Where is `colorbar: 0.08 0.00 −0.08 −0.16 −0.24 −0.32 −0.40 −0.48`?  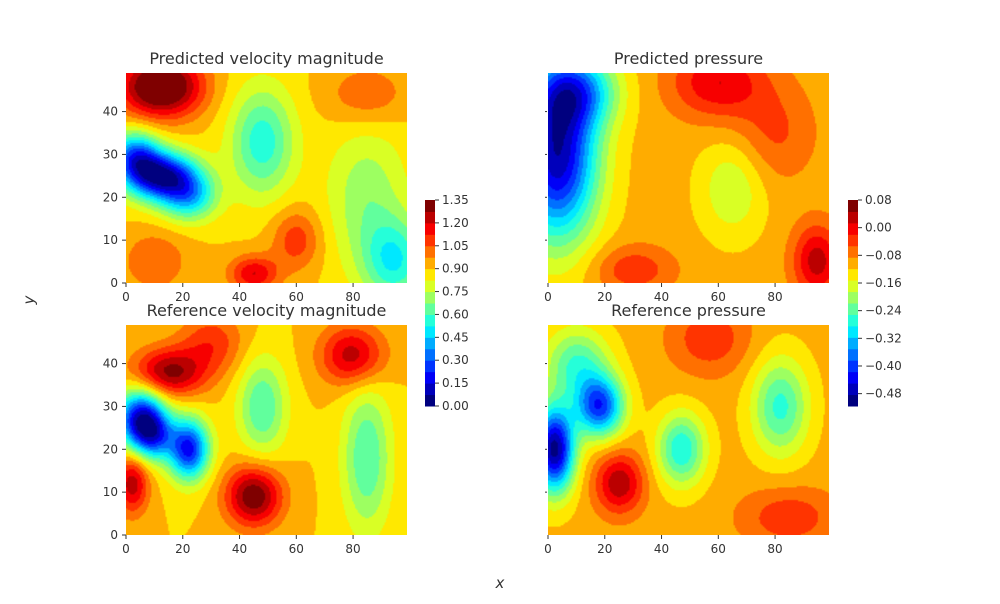
colorbar: 0.08 0.00 −0.08 −0.16 −0.24 −0.32 −0.40 −0.48 is located at coordinates (875, 300).